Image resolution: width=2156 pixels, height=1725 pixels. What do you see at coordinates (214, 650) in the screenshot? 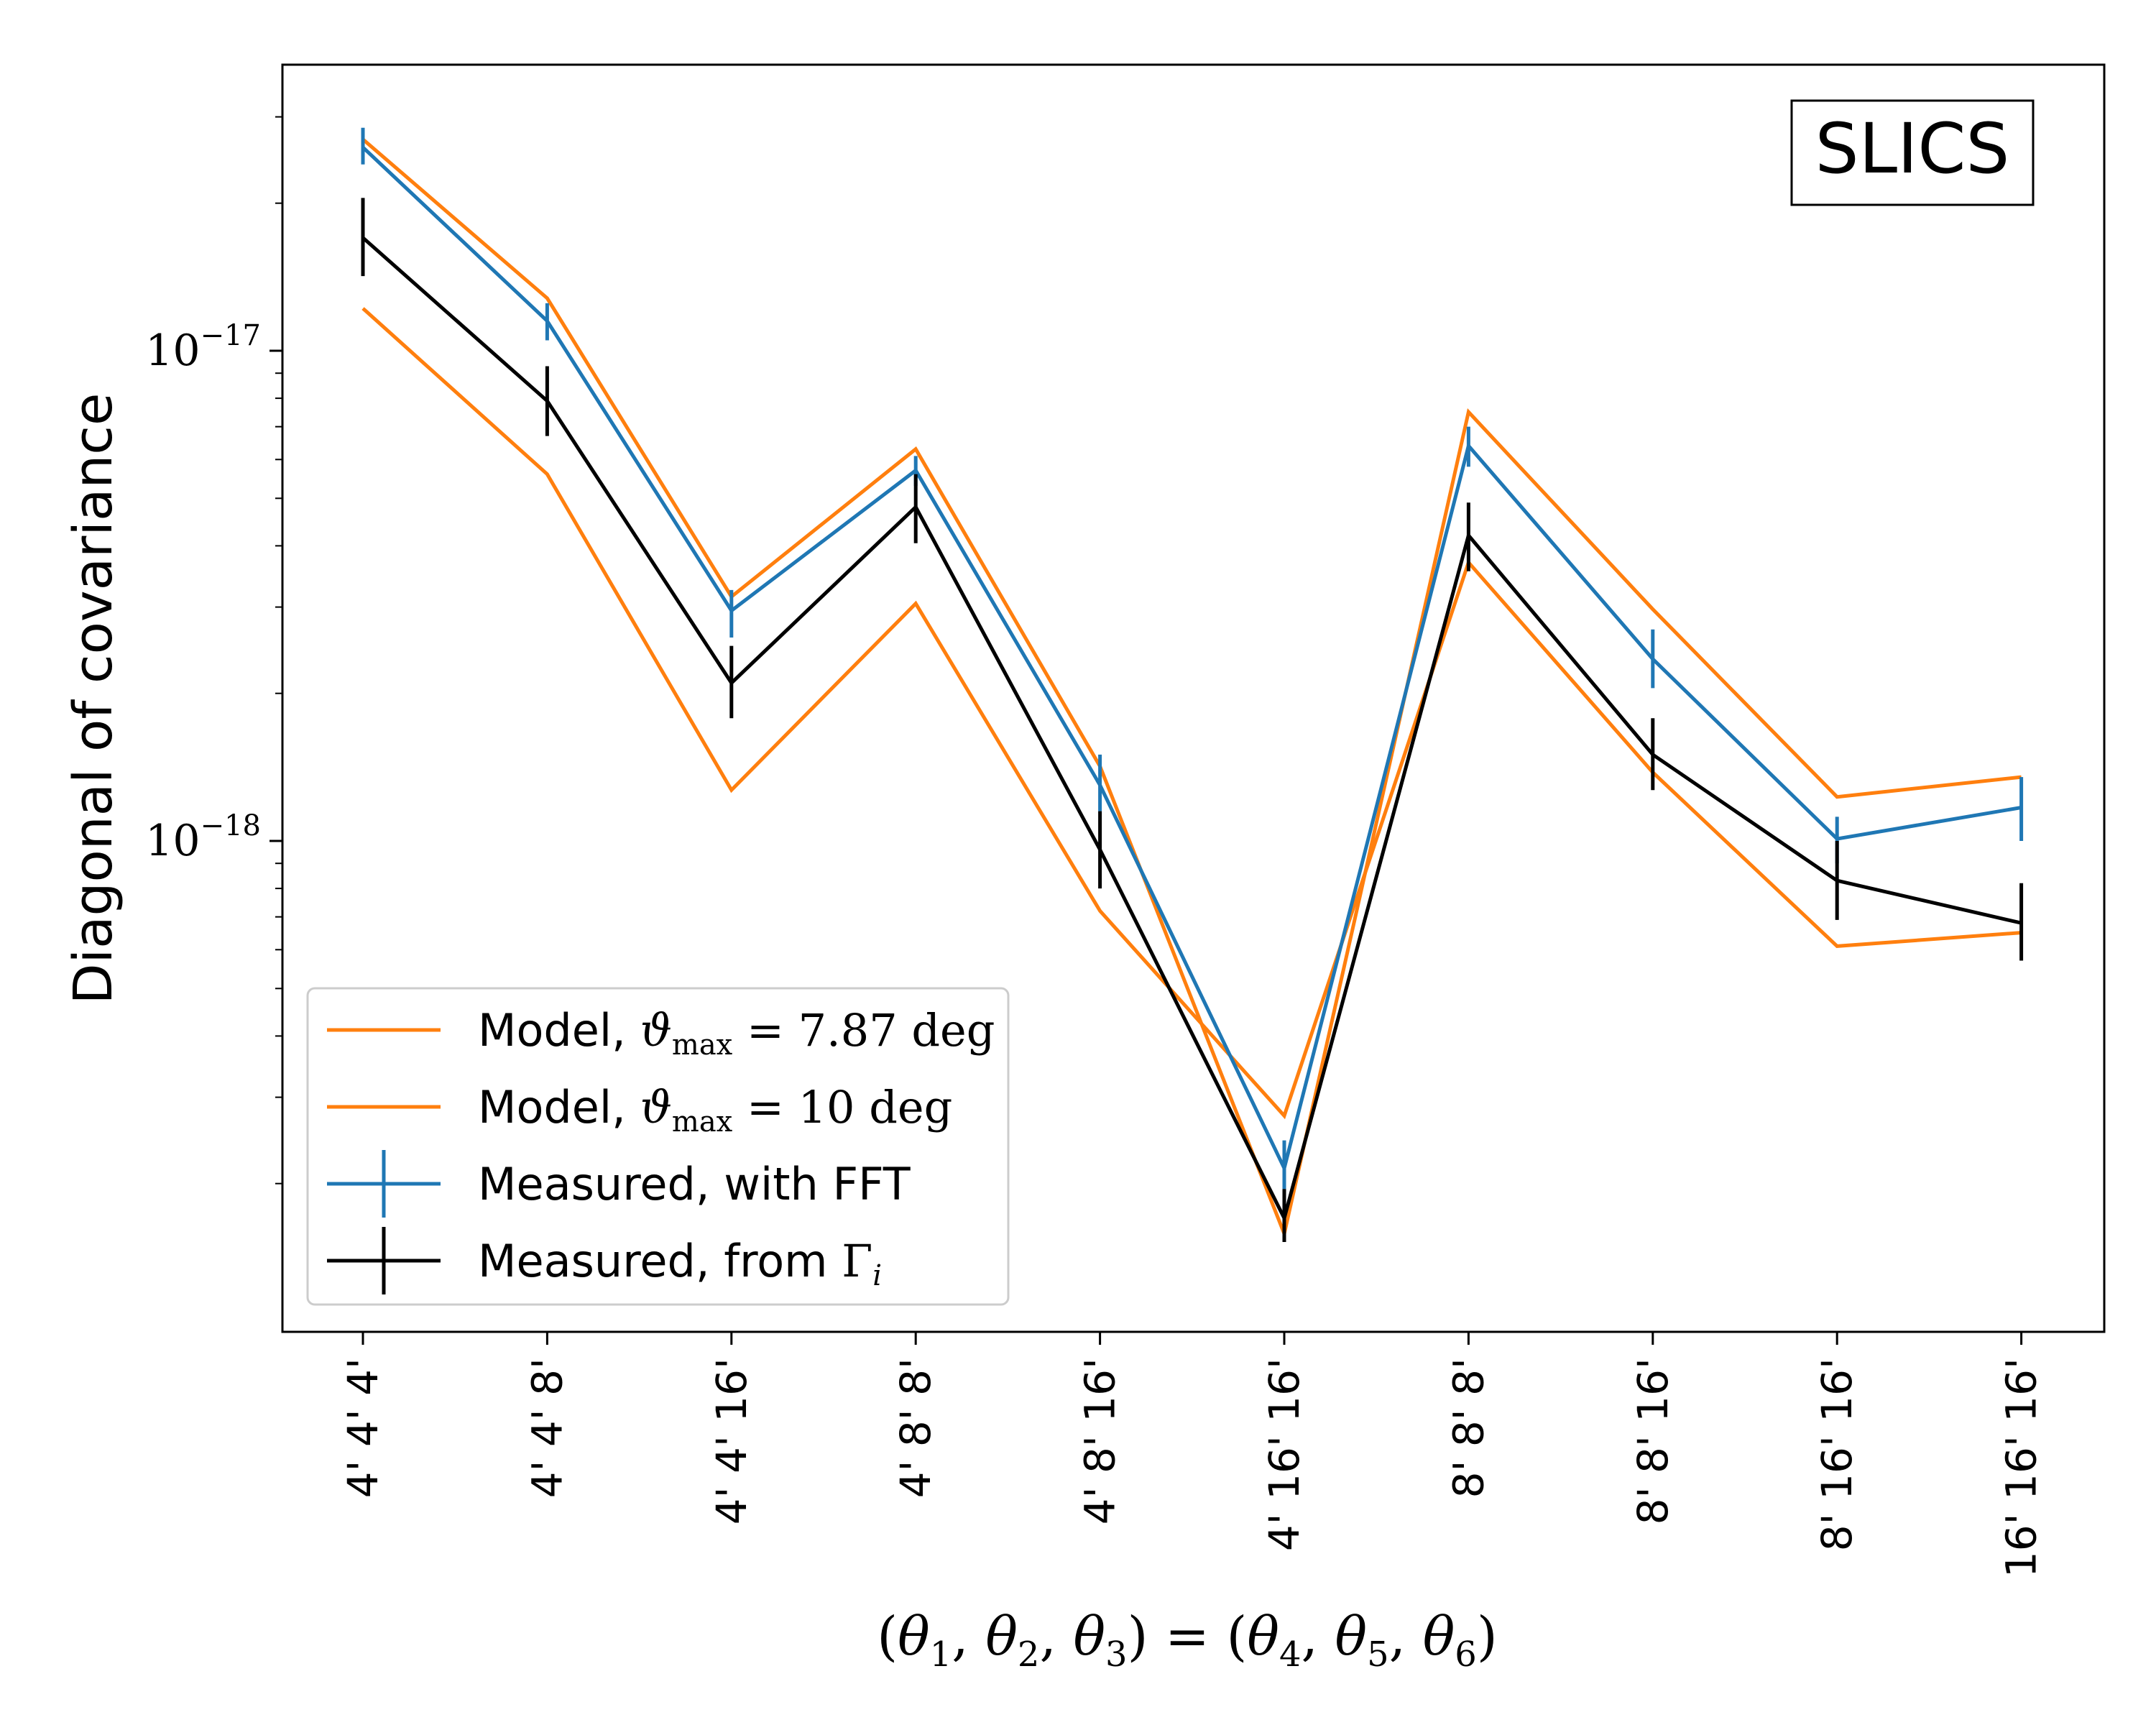
I see `y-axis-ticks: 10−18 10−17` at bounding box center [214, 650].